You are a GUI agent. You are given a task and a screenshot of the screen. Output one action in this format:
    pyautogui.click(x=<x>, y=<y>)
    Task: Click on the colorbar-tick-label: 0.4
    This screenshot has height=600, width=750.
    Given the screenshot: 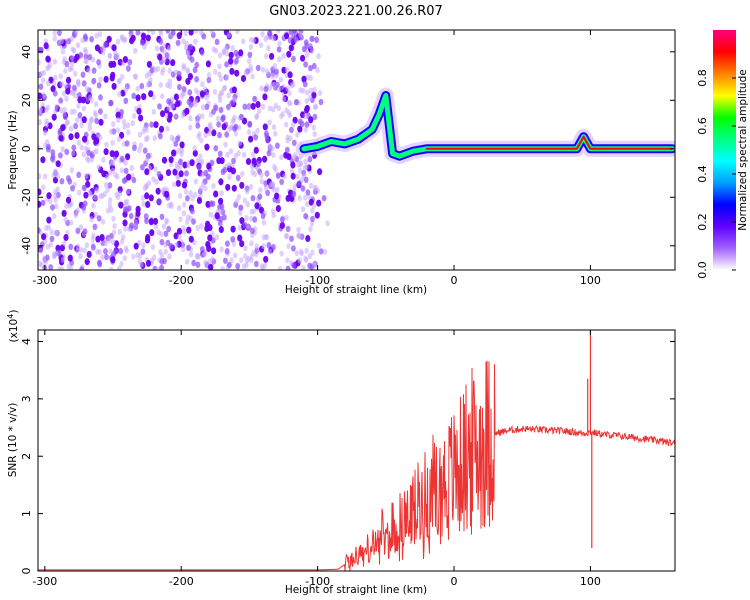 What is the action you would take?
    pyautogui.click(x=702, y=174)
    